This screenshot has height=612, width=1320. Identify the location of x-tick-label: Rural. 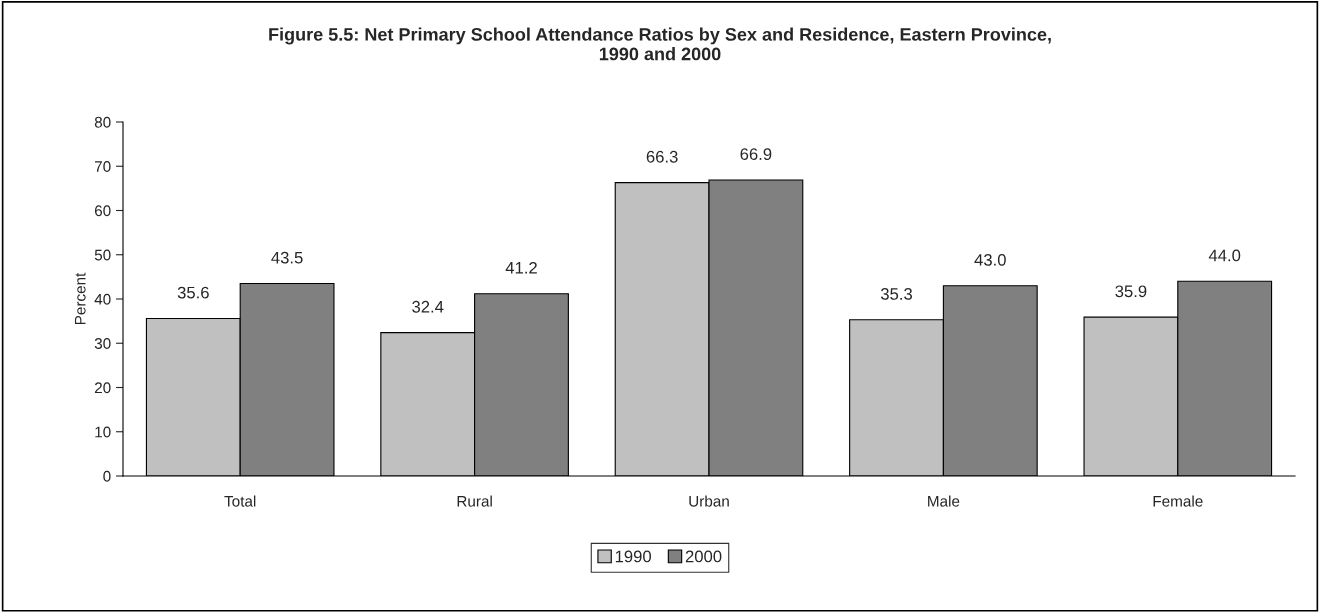
(474, 501).